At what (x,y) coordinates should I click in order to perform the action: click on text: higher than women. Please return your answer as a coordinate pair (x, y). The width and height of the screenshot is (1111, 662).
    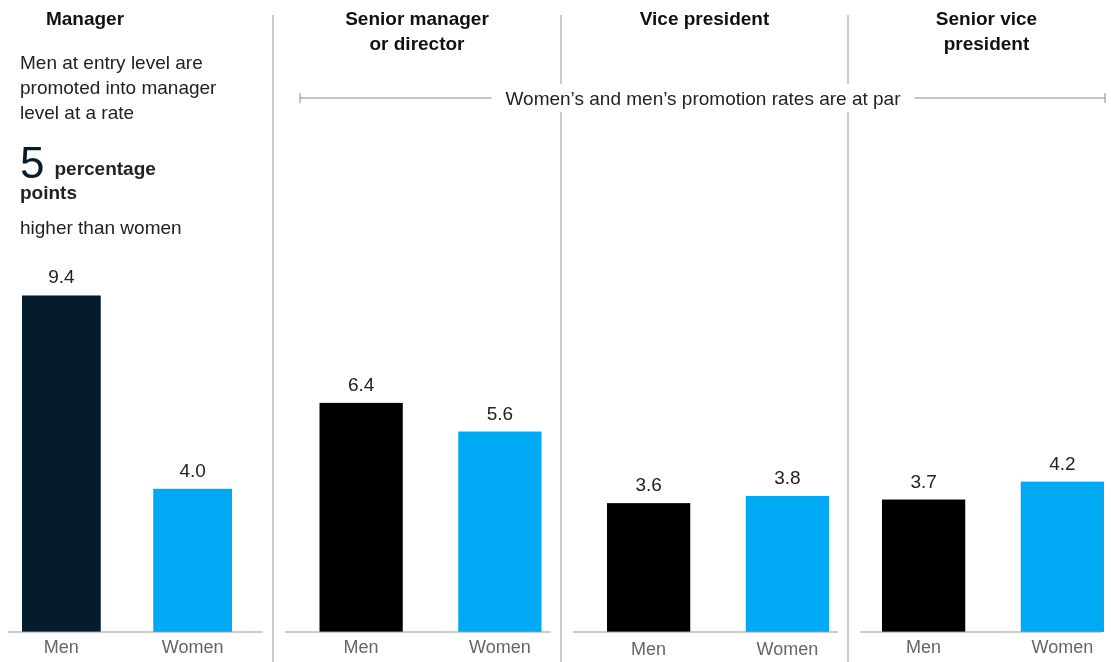
    Looking at the image, I should click on (101, 227).